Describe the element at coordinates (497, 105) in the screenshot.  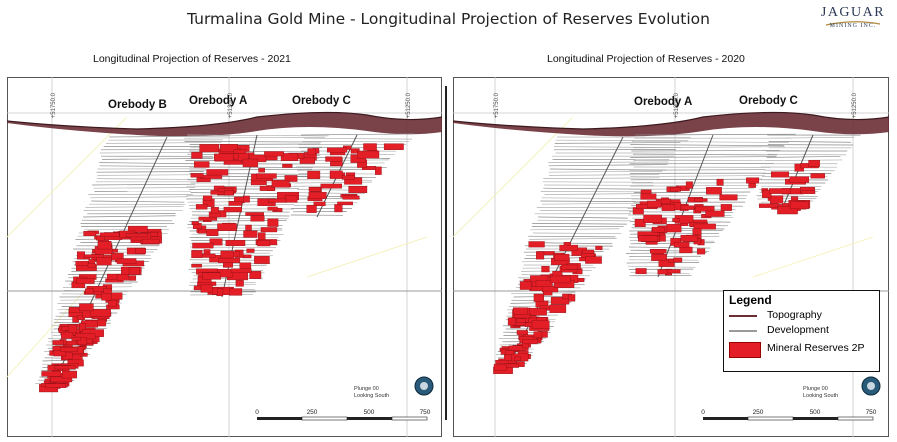
I see `coord-label: +51750.0` at that location.